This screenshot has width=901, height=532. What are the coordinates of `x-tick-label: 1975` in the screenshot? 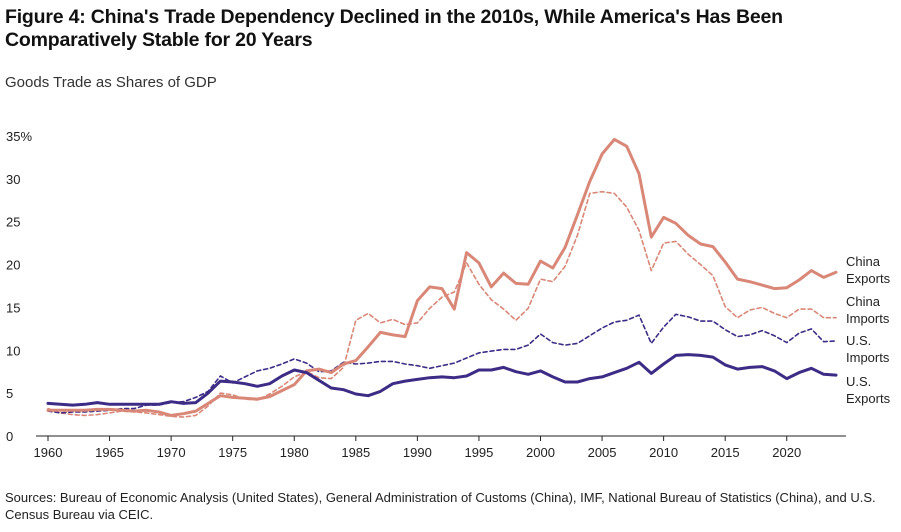 It's located at (232, 452).